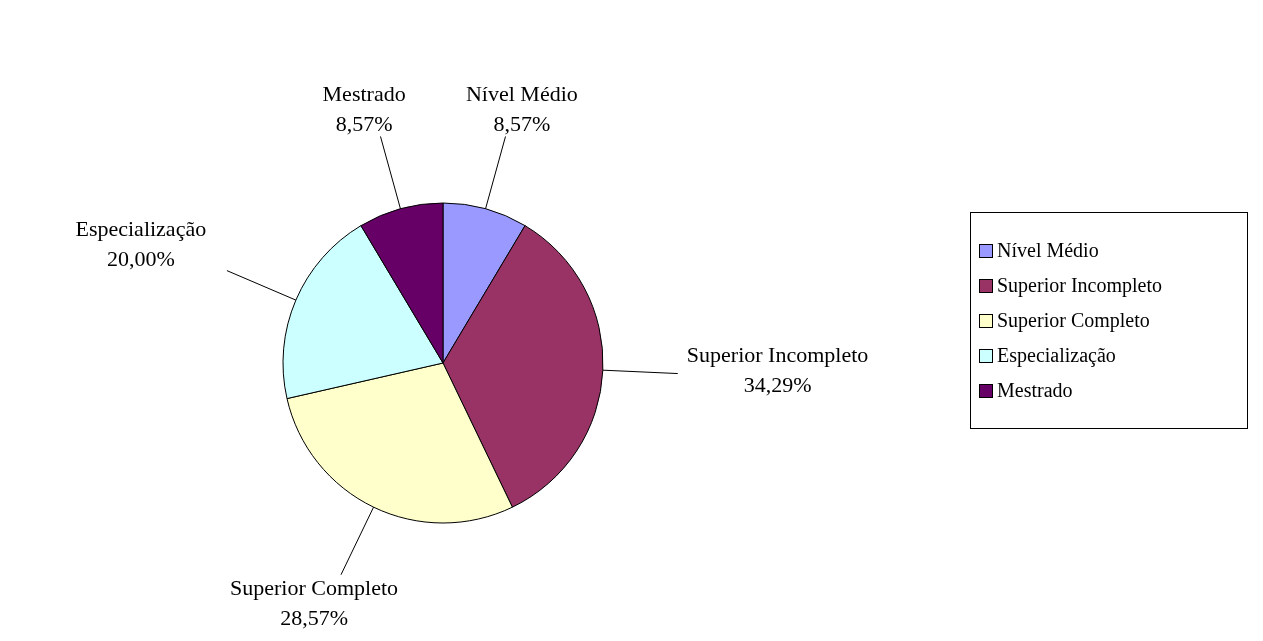 The width and height of the screenshot is (1263, 641). What do you see at coordinates (141, 228) in the screenshot?
I see `slice-label: Especialização` at bounding box center [141, 228].